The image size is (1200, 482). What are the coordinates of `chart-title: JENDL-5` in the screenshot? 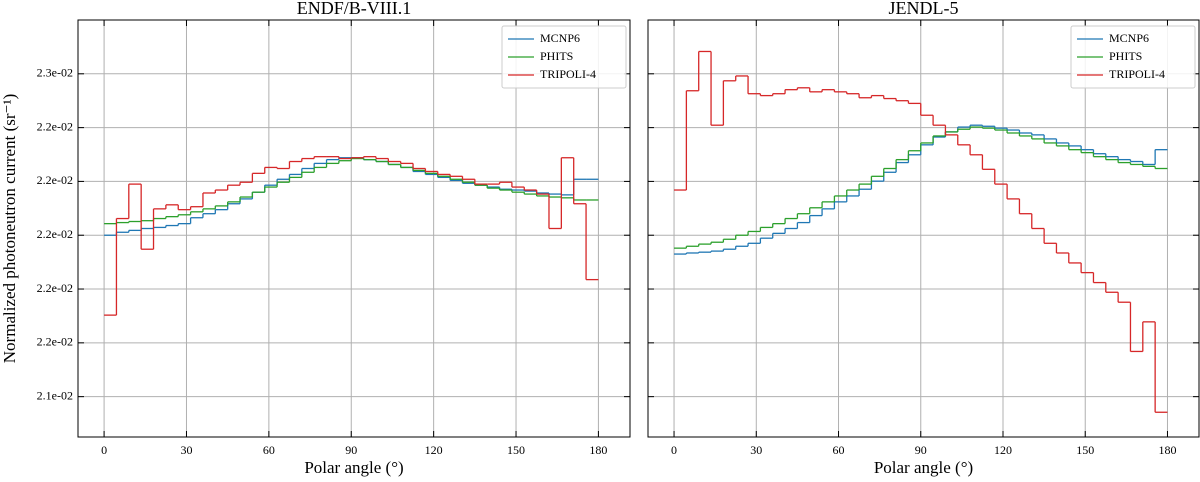 It's located at (924, 9).